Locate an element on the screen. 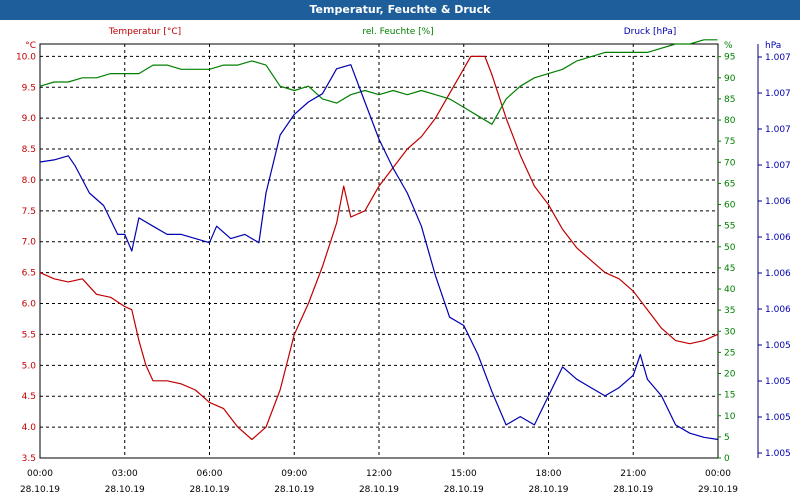  temperature-tick-label: 6.5 is located at coordinates (29, 274).